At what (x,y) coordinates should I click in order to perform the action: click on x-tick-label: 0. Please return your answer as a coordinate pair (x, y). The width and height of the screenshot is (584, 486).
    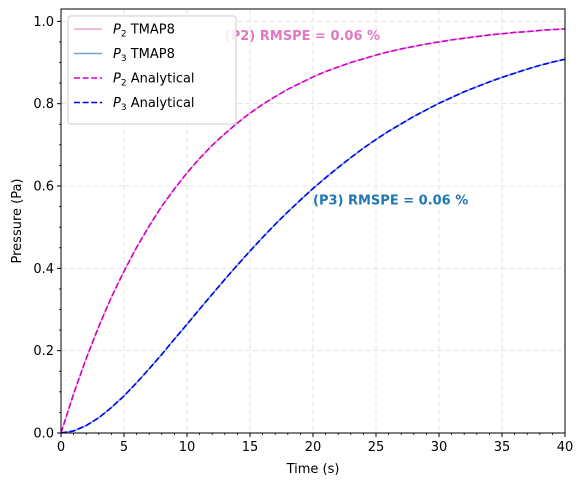
    Looking at the image, I should click on (61, 447).